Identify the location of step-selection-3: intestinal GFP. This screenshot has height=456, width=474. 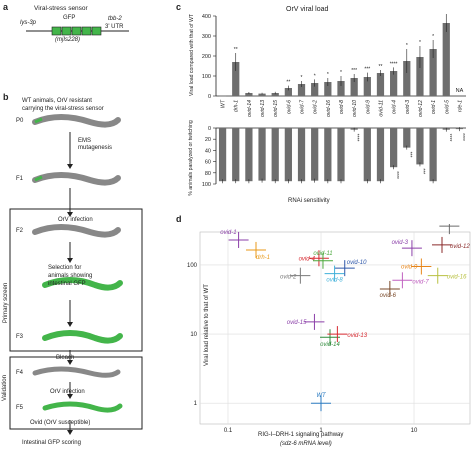
(67, 284).